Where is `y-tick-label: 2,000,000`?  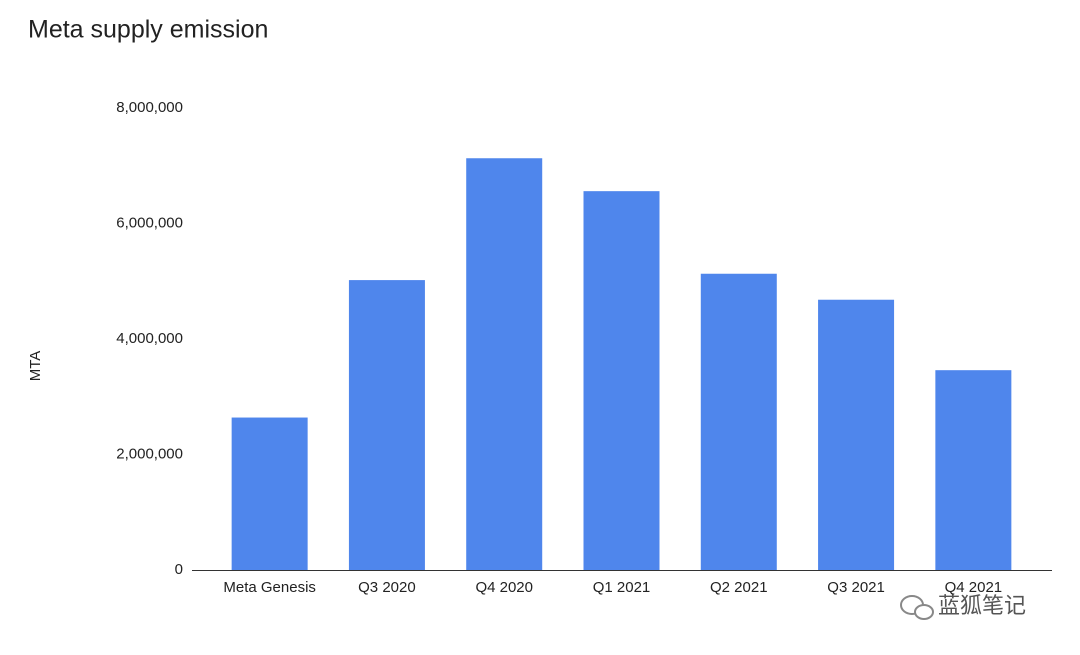
y-tick-label: 2,000,000 is located at coordinates (149, 453).